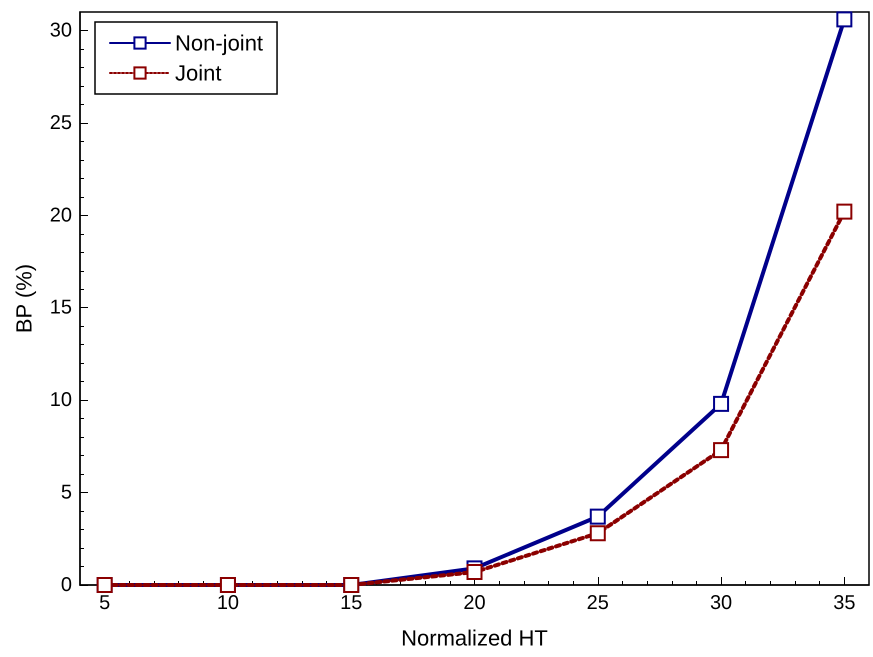 The image size is (873, 657). I want to click on x-axis-title: Normalized HT, so click(474, 638).